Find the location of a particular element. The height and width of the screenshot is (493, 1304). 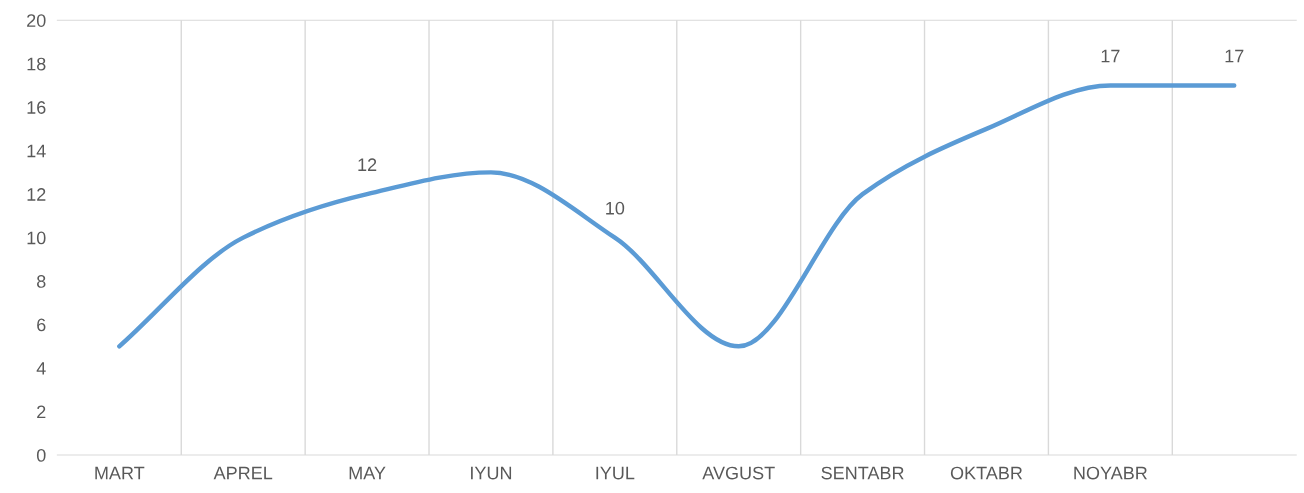

x-tick-label: MART is located at coordinates (120, 473).